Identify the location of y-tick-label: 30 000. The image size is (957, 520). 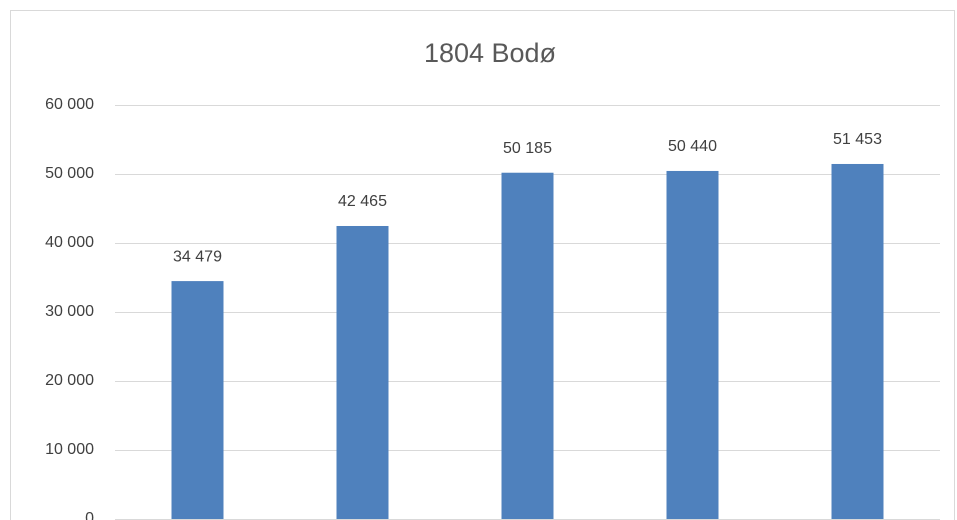
(69, 311).